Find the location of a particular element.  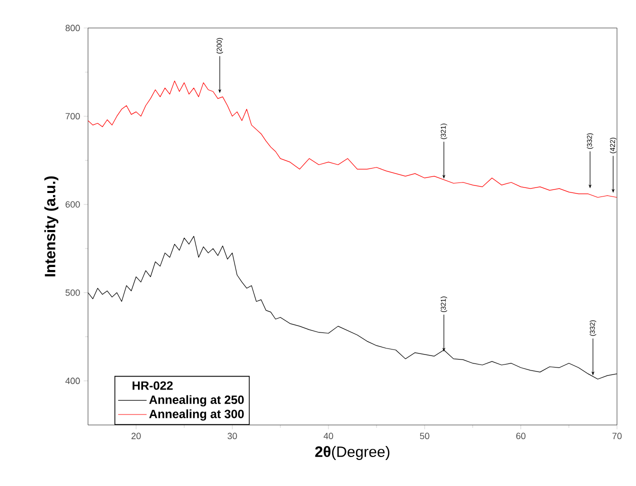

x-tick-label: 20 is located at coordinates (136, 436).